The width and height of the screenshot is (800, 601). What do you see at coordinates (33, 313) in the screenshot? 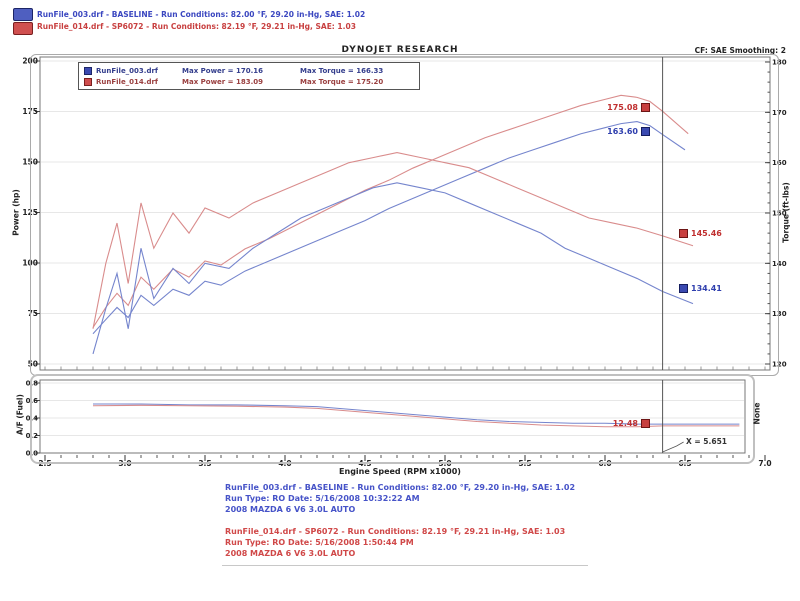
I see `power-tick-label: 75` at bounding box center [33, 313].